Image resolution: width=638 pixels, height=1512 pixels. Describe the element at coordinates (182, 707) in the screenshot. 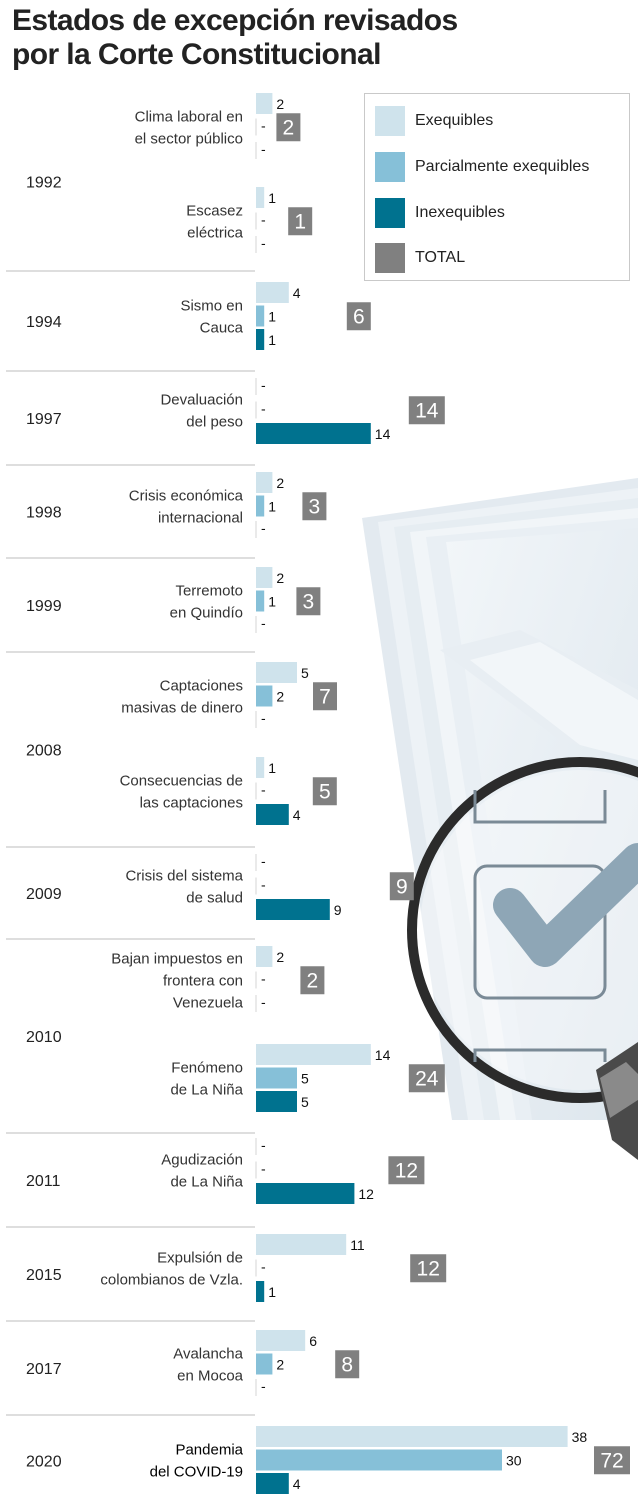

I see `event-label: masivas de dinero` at that location.